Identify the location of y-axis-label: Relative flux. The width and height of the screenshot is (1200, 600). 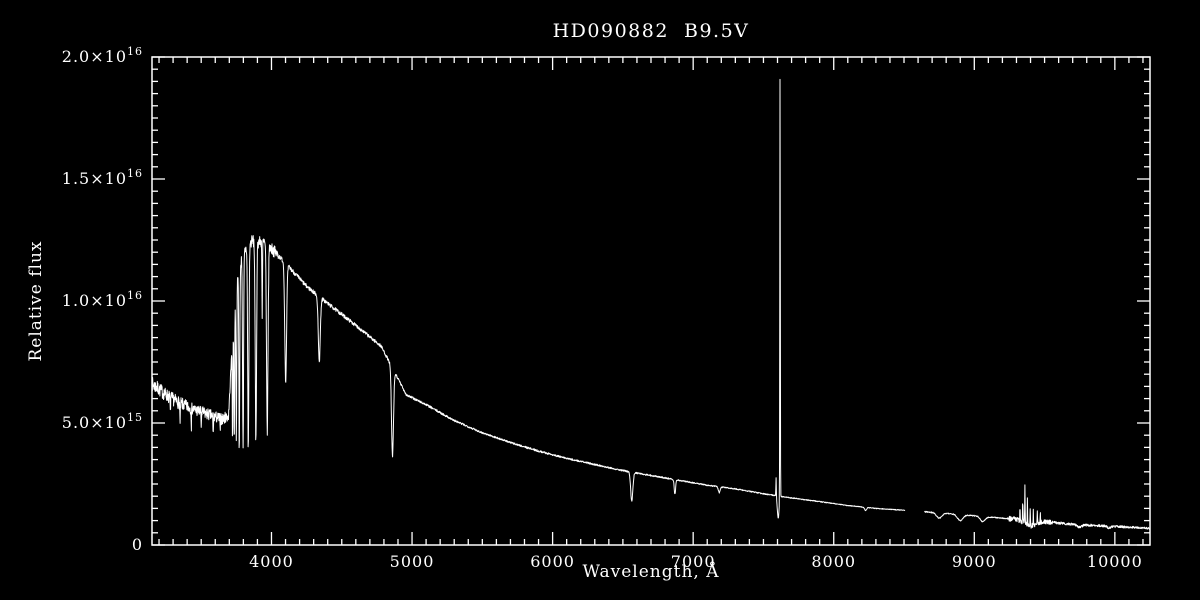
(36, 301).